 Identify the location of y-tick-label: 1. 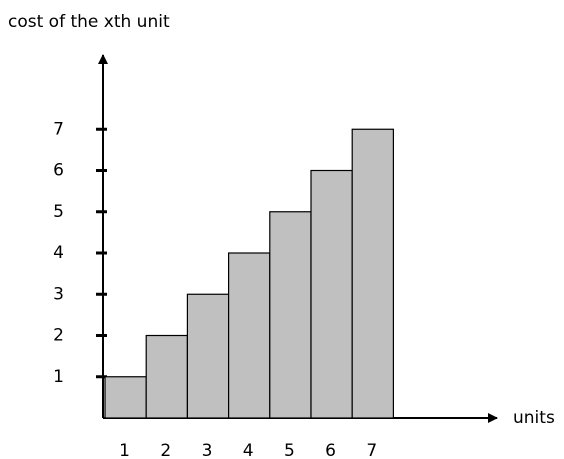
(58, 377).